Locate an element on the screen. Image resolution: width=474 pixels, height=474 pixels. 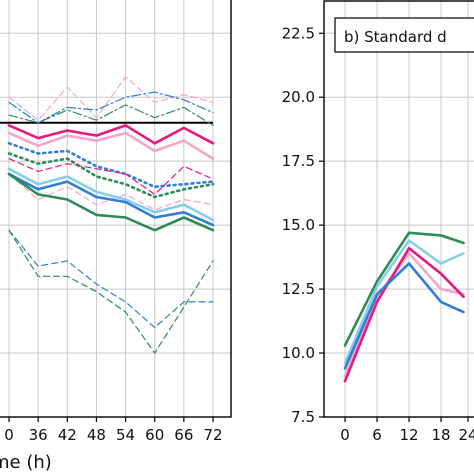
panel-label: b) Standard d is located at coordinates (395, 37).